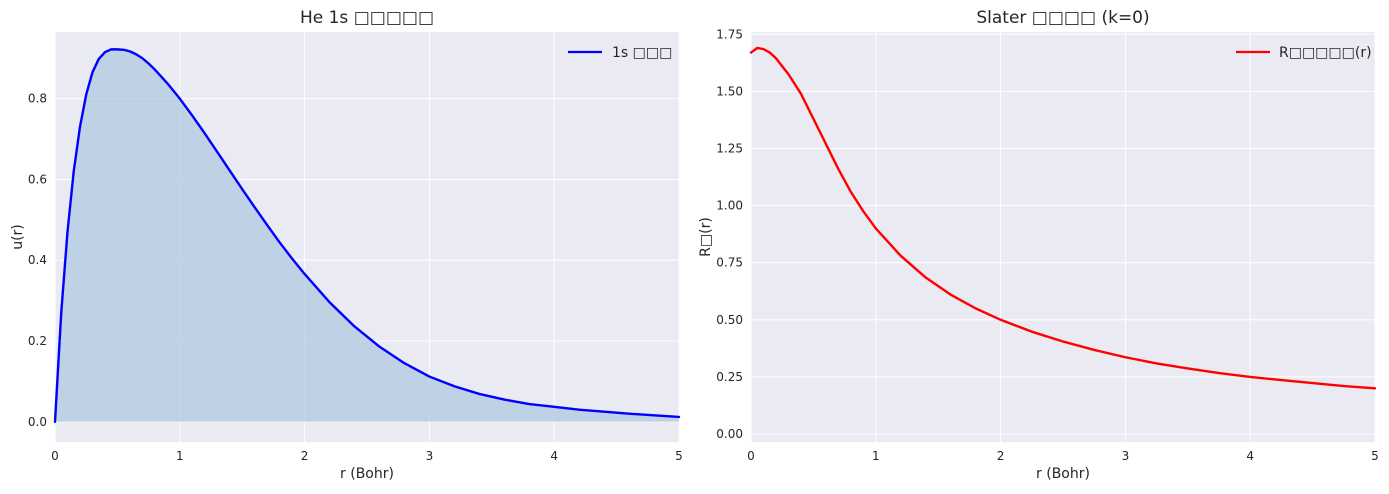  Describe the element at coordinates (55, 456) in the screenshot. I see `left-x-tick-label: 0` at that location.